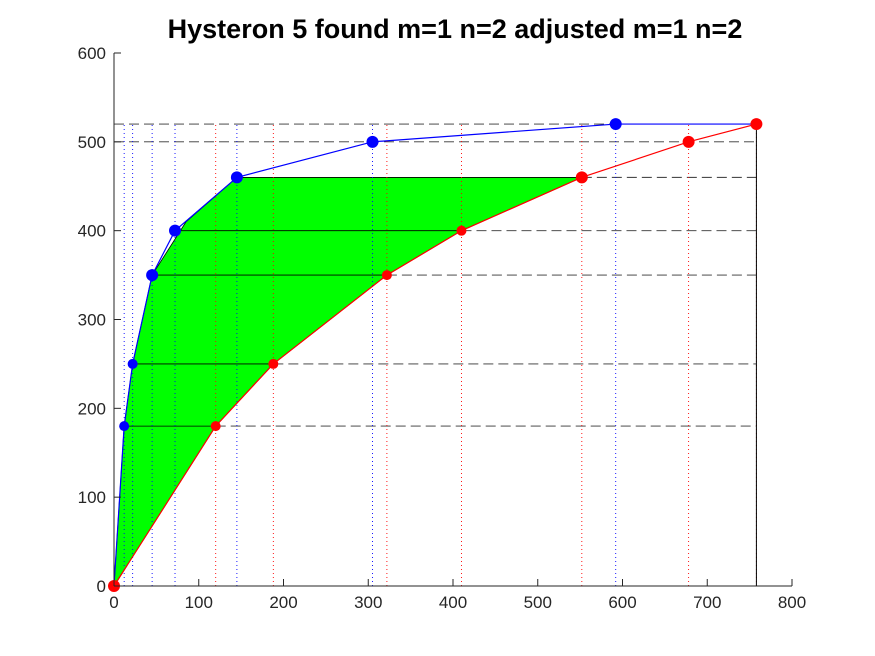  What do you see at coordinates (368, 602) in the screenshot?
I see `x-tick-label-3: 300` at bounding box center [368, 602].